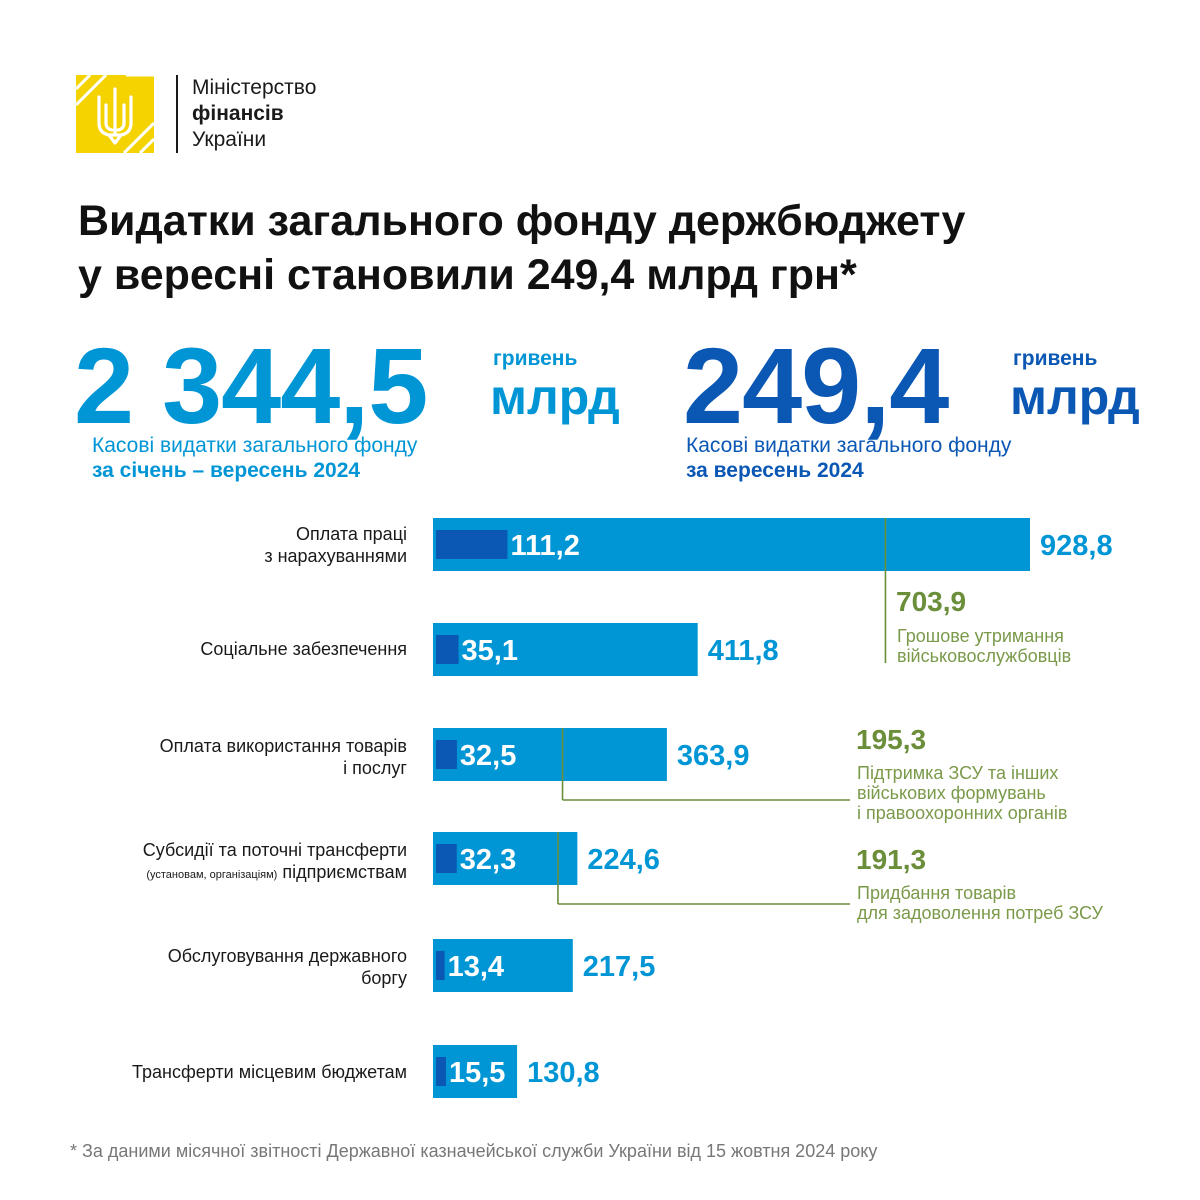 The height and width of the screenshot is (1200, 1200). I want to click on month-value-label: 15,5, so click(477, 1073).